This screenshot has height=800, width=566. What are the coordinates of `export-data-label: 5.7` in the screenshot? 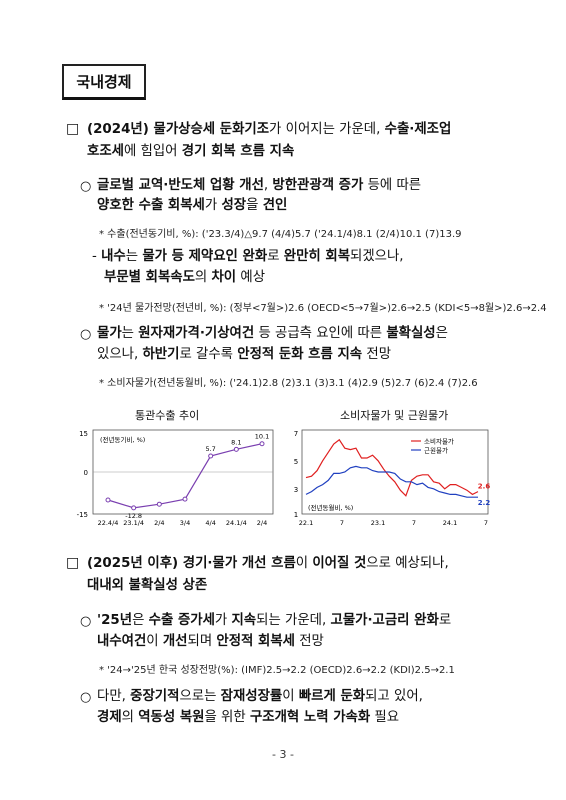 It's located at (210, 449).